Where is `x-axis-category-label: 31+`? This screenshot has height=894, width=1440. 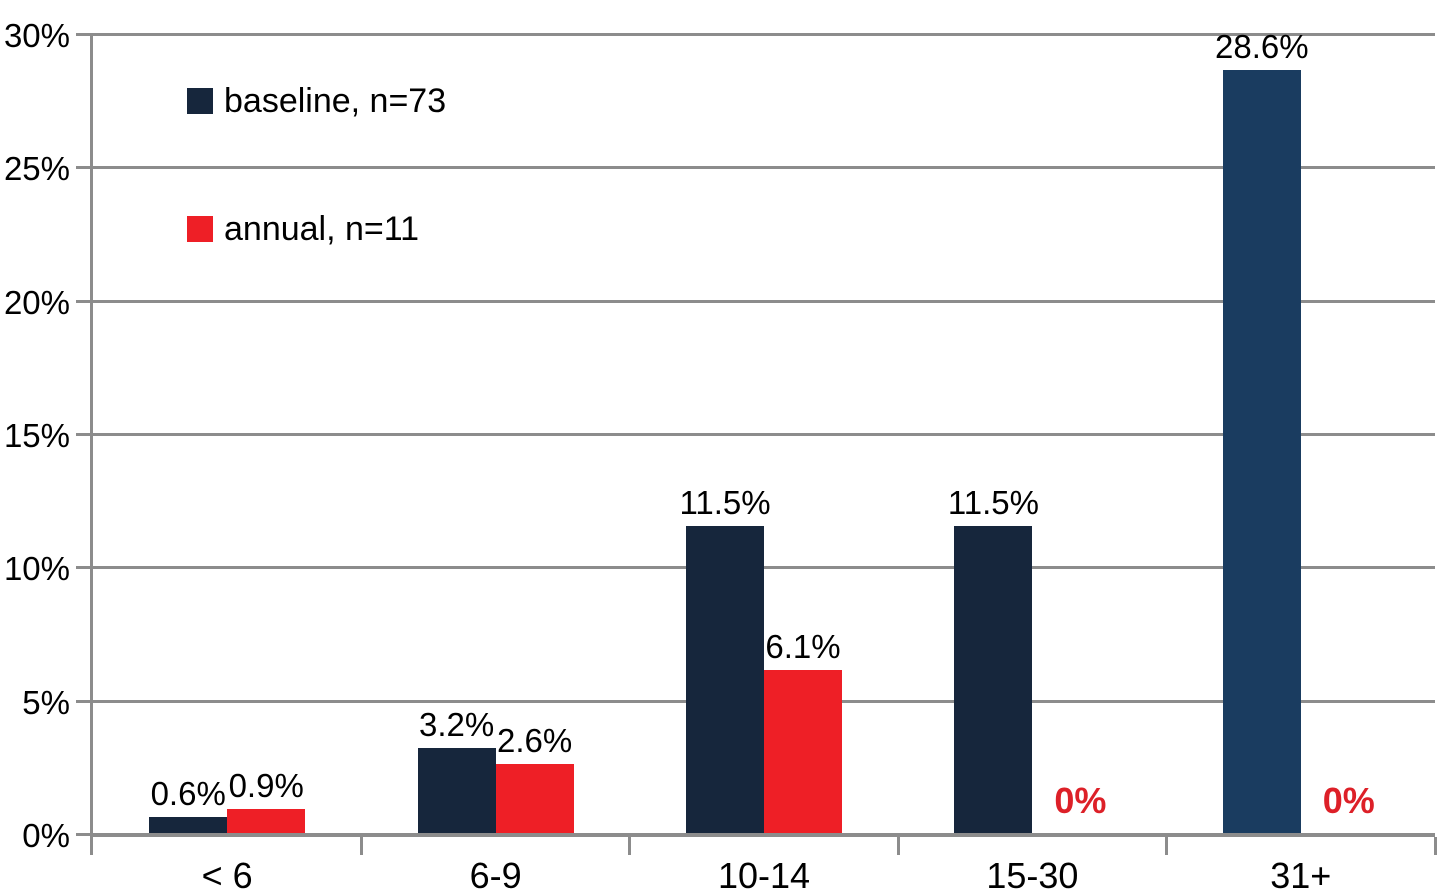
x-axis-category-label: 31+ is located at coordinates (1301, 874).